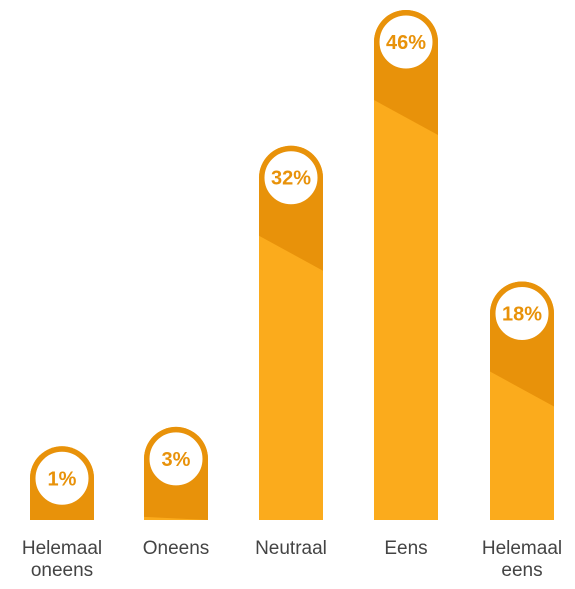  I want to click on value-label: 18%, so click(522, 314).